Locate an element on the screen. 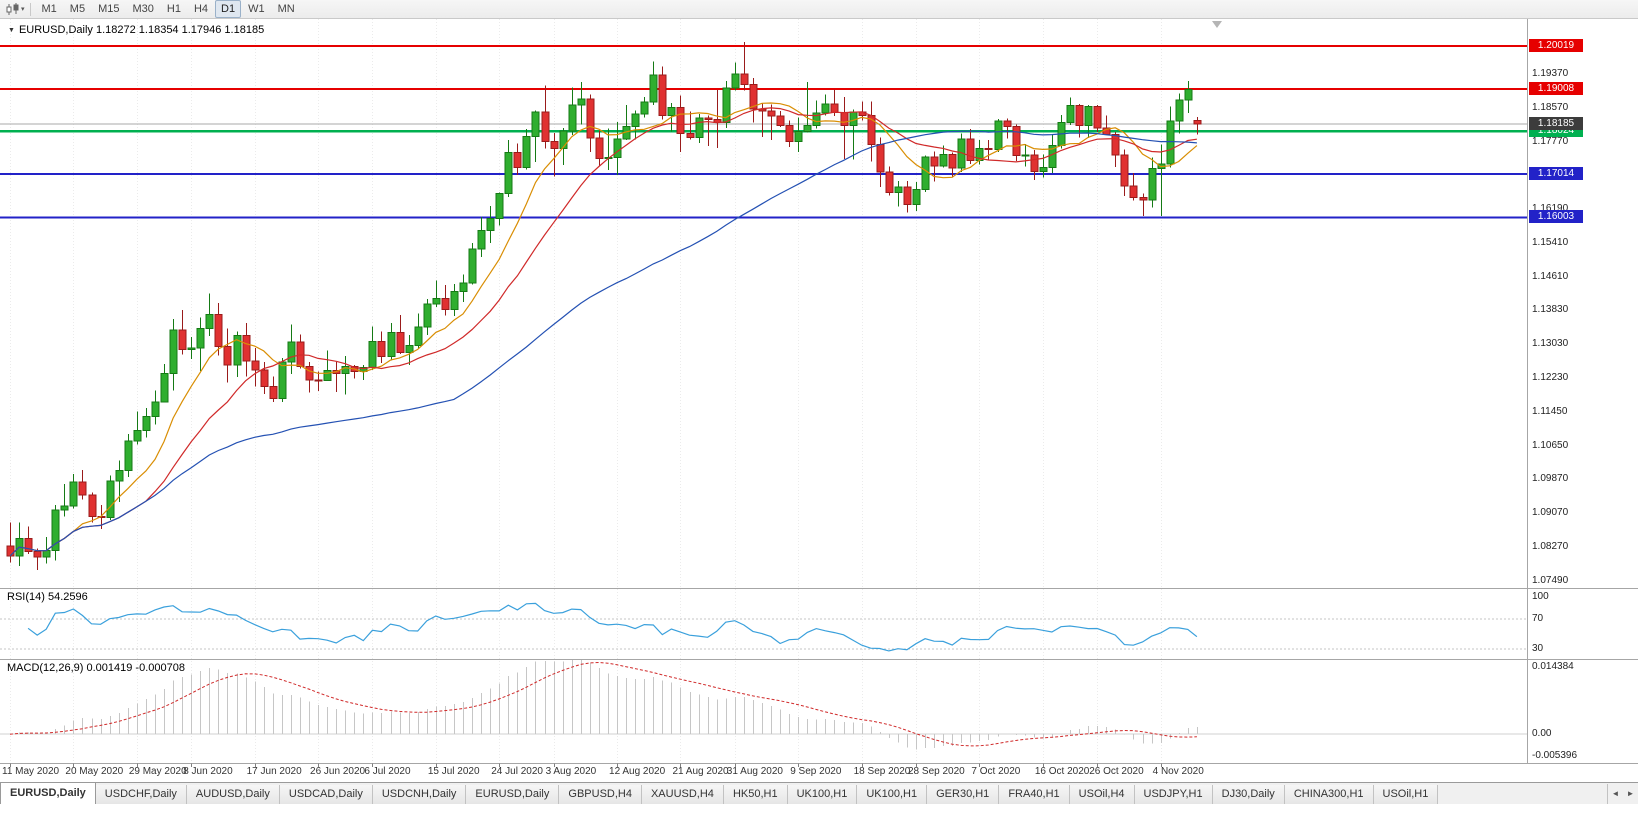  chart-tab-china300-h1: CHINA300,H1 is located at coordinates (1329, 794).